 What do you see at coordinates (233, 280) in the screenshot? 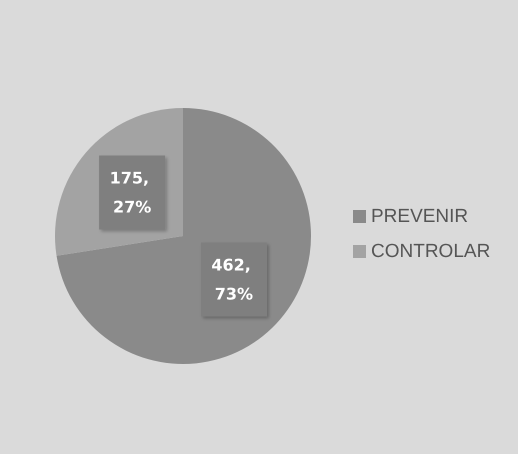
I see `data-label: 462, 73%` at bounding box center [233, 280].